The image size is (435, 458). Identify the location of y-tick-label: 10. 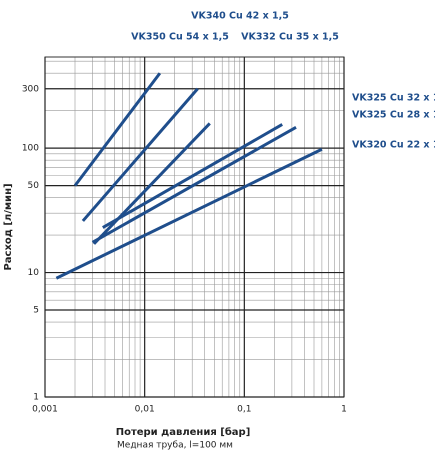
(34, 273).